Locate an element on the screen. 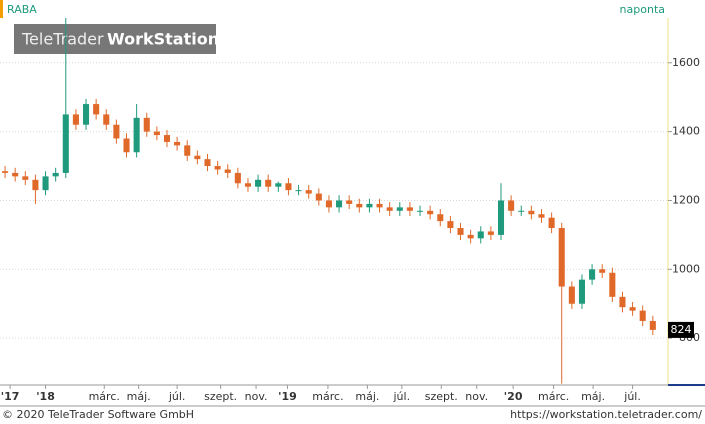 This screenshot has width=705, height=424. watermark-box is located at coordinates (115, 39).